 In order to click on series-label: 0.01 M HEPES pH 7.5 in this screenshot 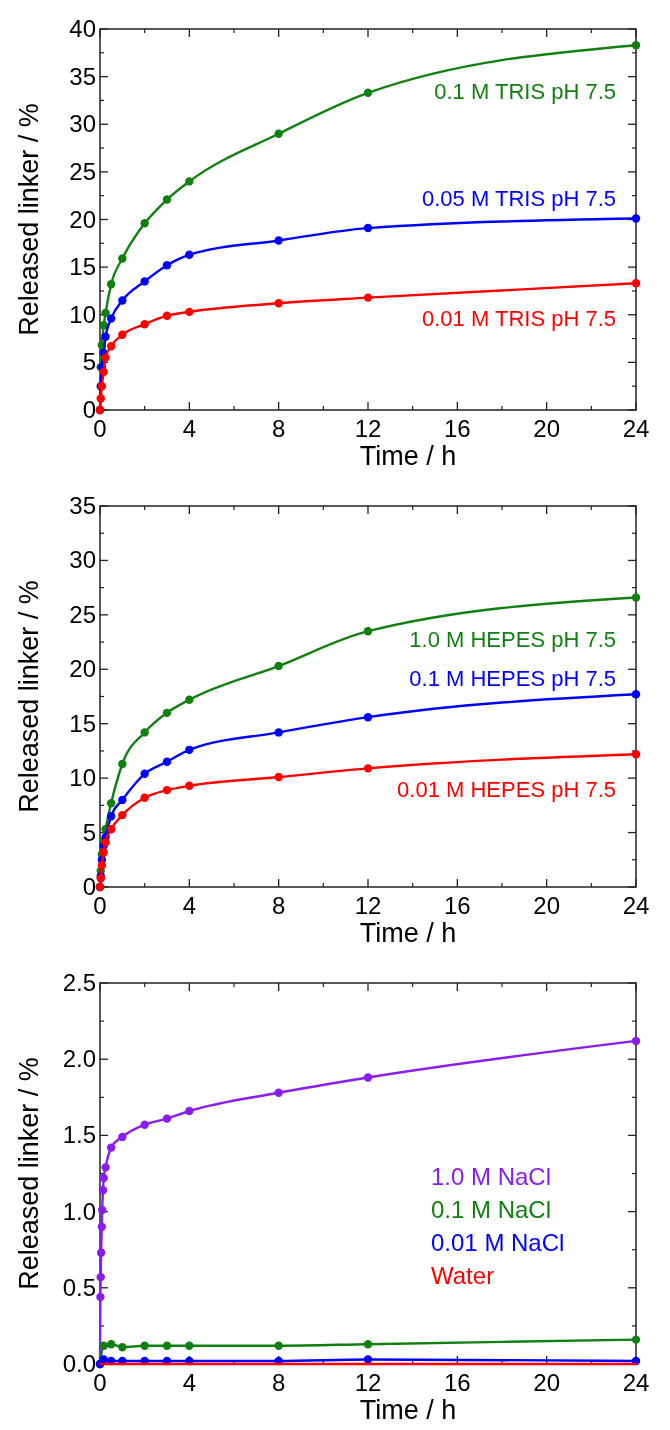, I will do `click(506, 789)`.